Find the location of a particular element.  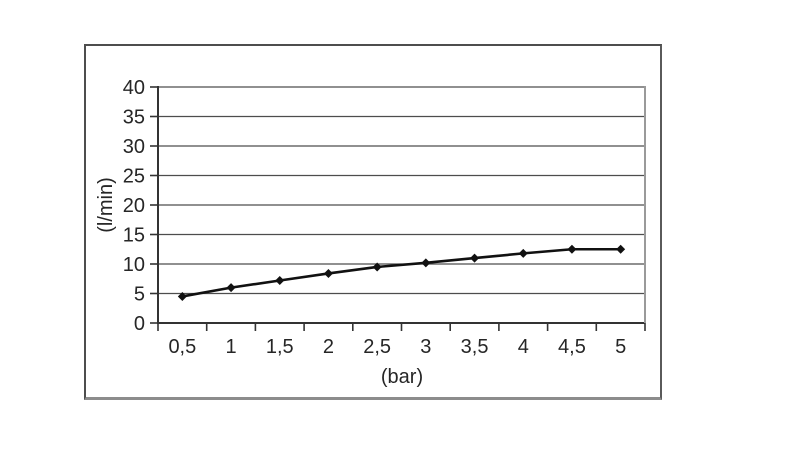

x-tick-label: 0,5 is located at coordinates (182, 347).